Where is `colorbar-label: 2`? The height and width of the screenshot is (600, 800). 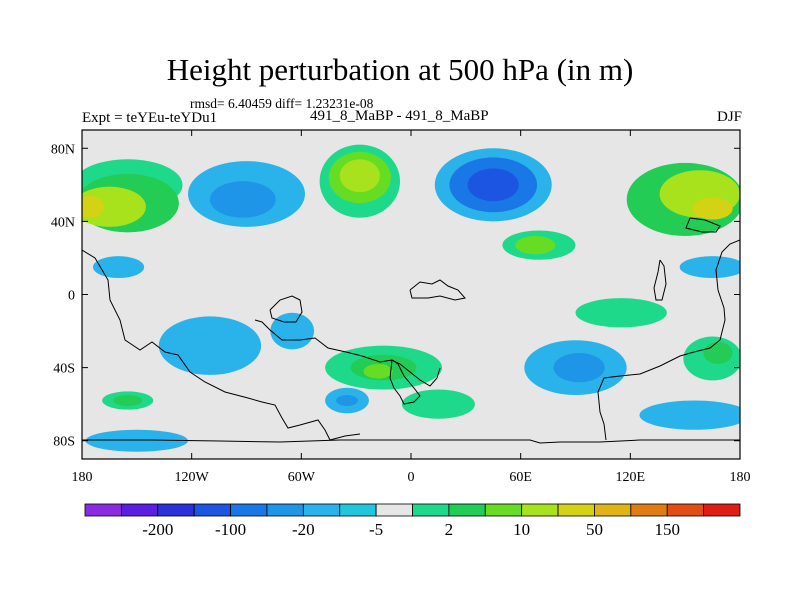
colorbar-label: 2 is located at coordinates (449, 529).